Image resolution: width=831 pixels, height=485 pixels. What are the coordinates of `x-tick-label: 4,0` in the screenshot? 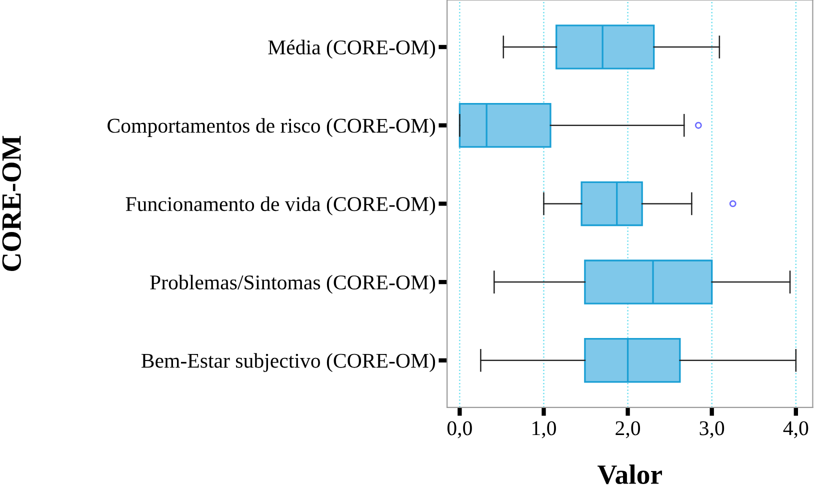 It's located at (795, 429).